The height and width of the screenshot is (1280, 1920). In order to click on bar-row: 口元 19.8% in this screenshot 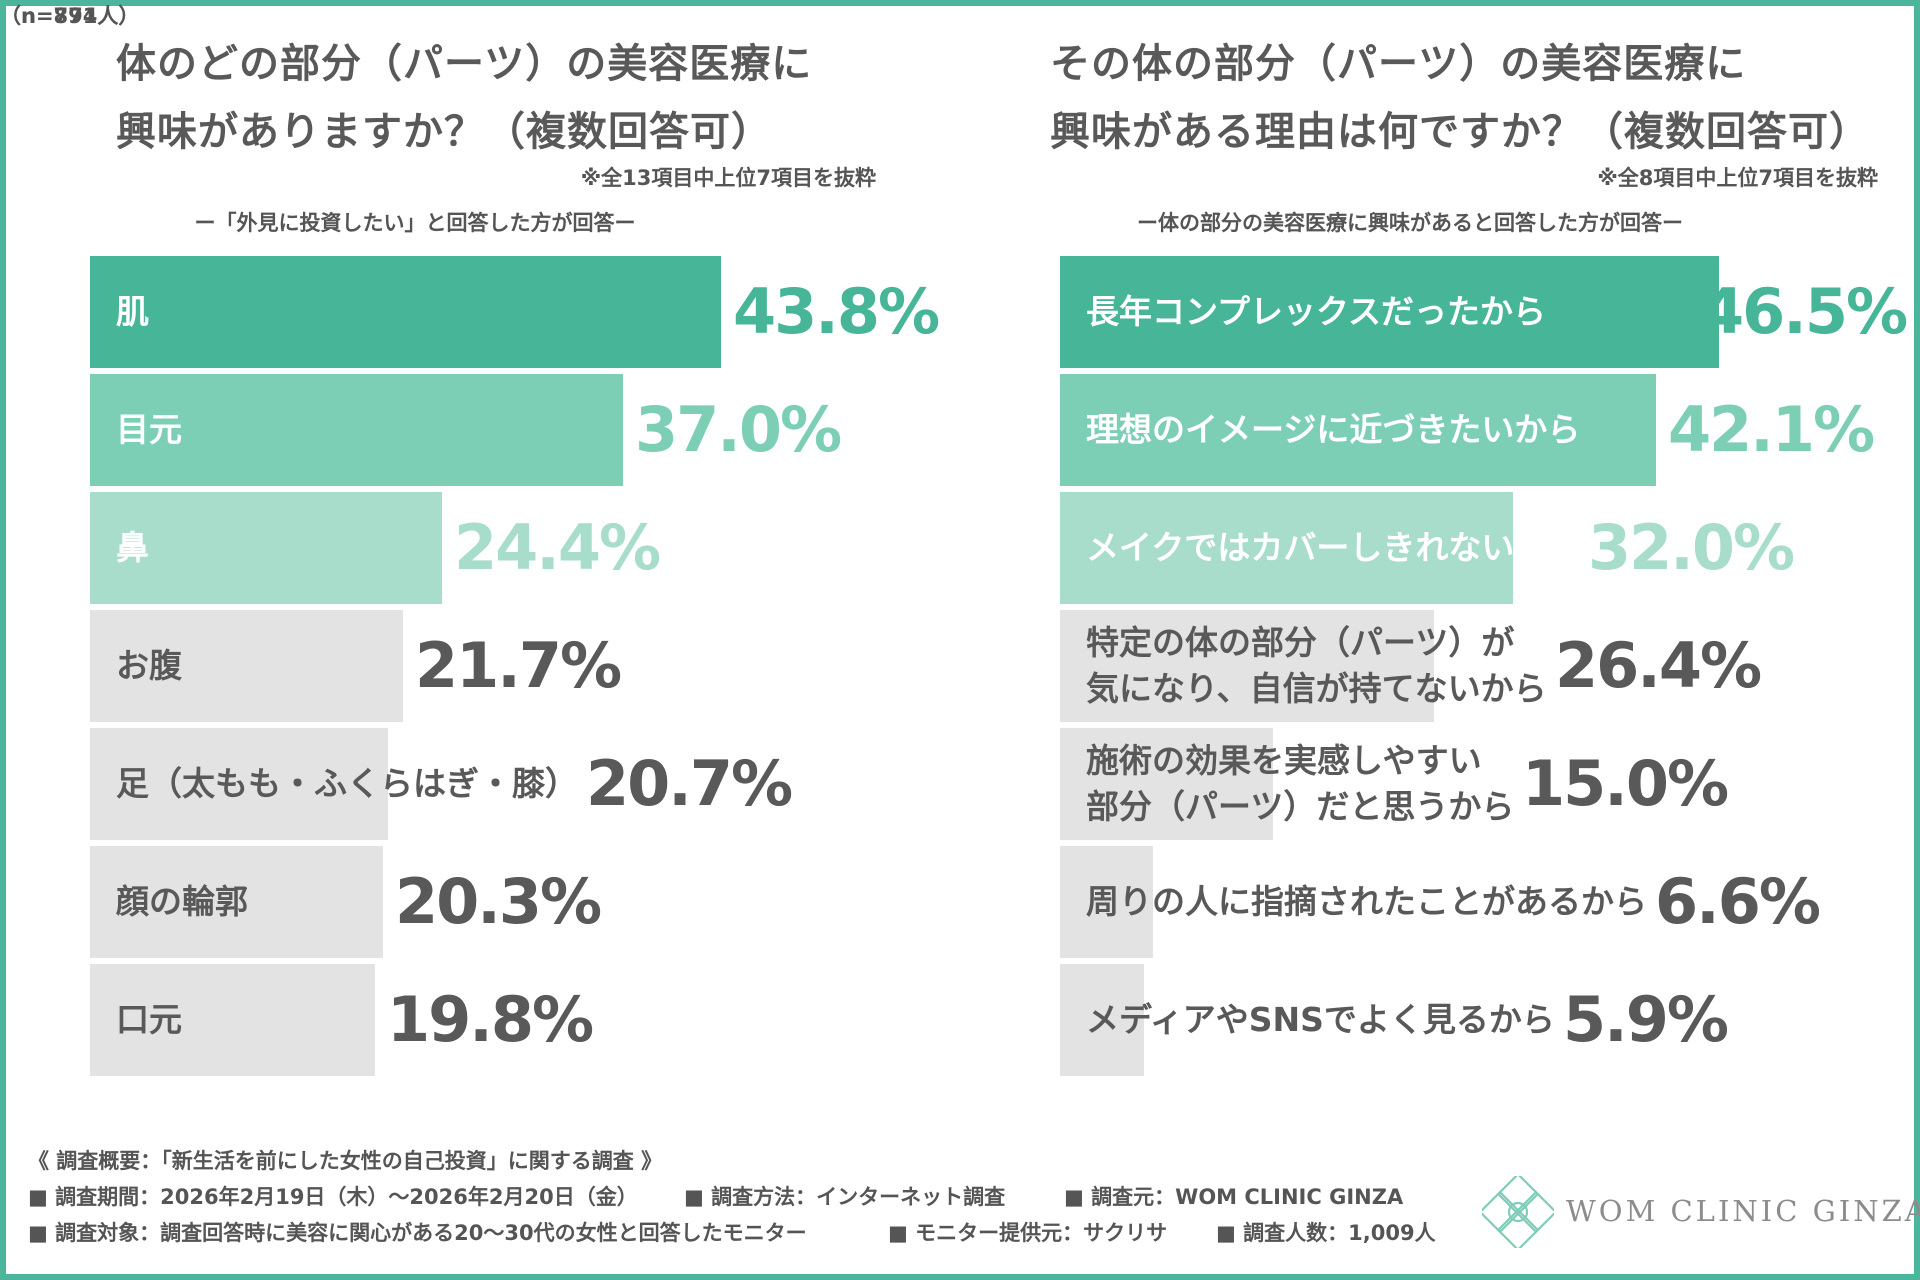, I will do `click(520, 1020)`.